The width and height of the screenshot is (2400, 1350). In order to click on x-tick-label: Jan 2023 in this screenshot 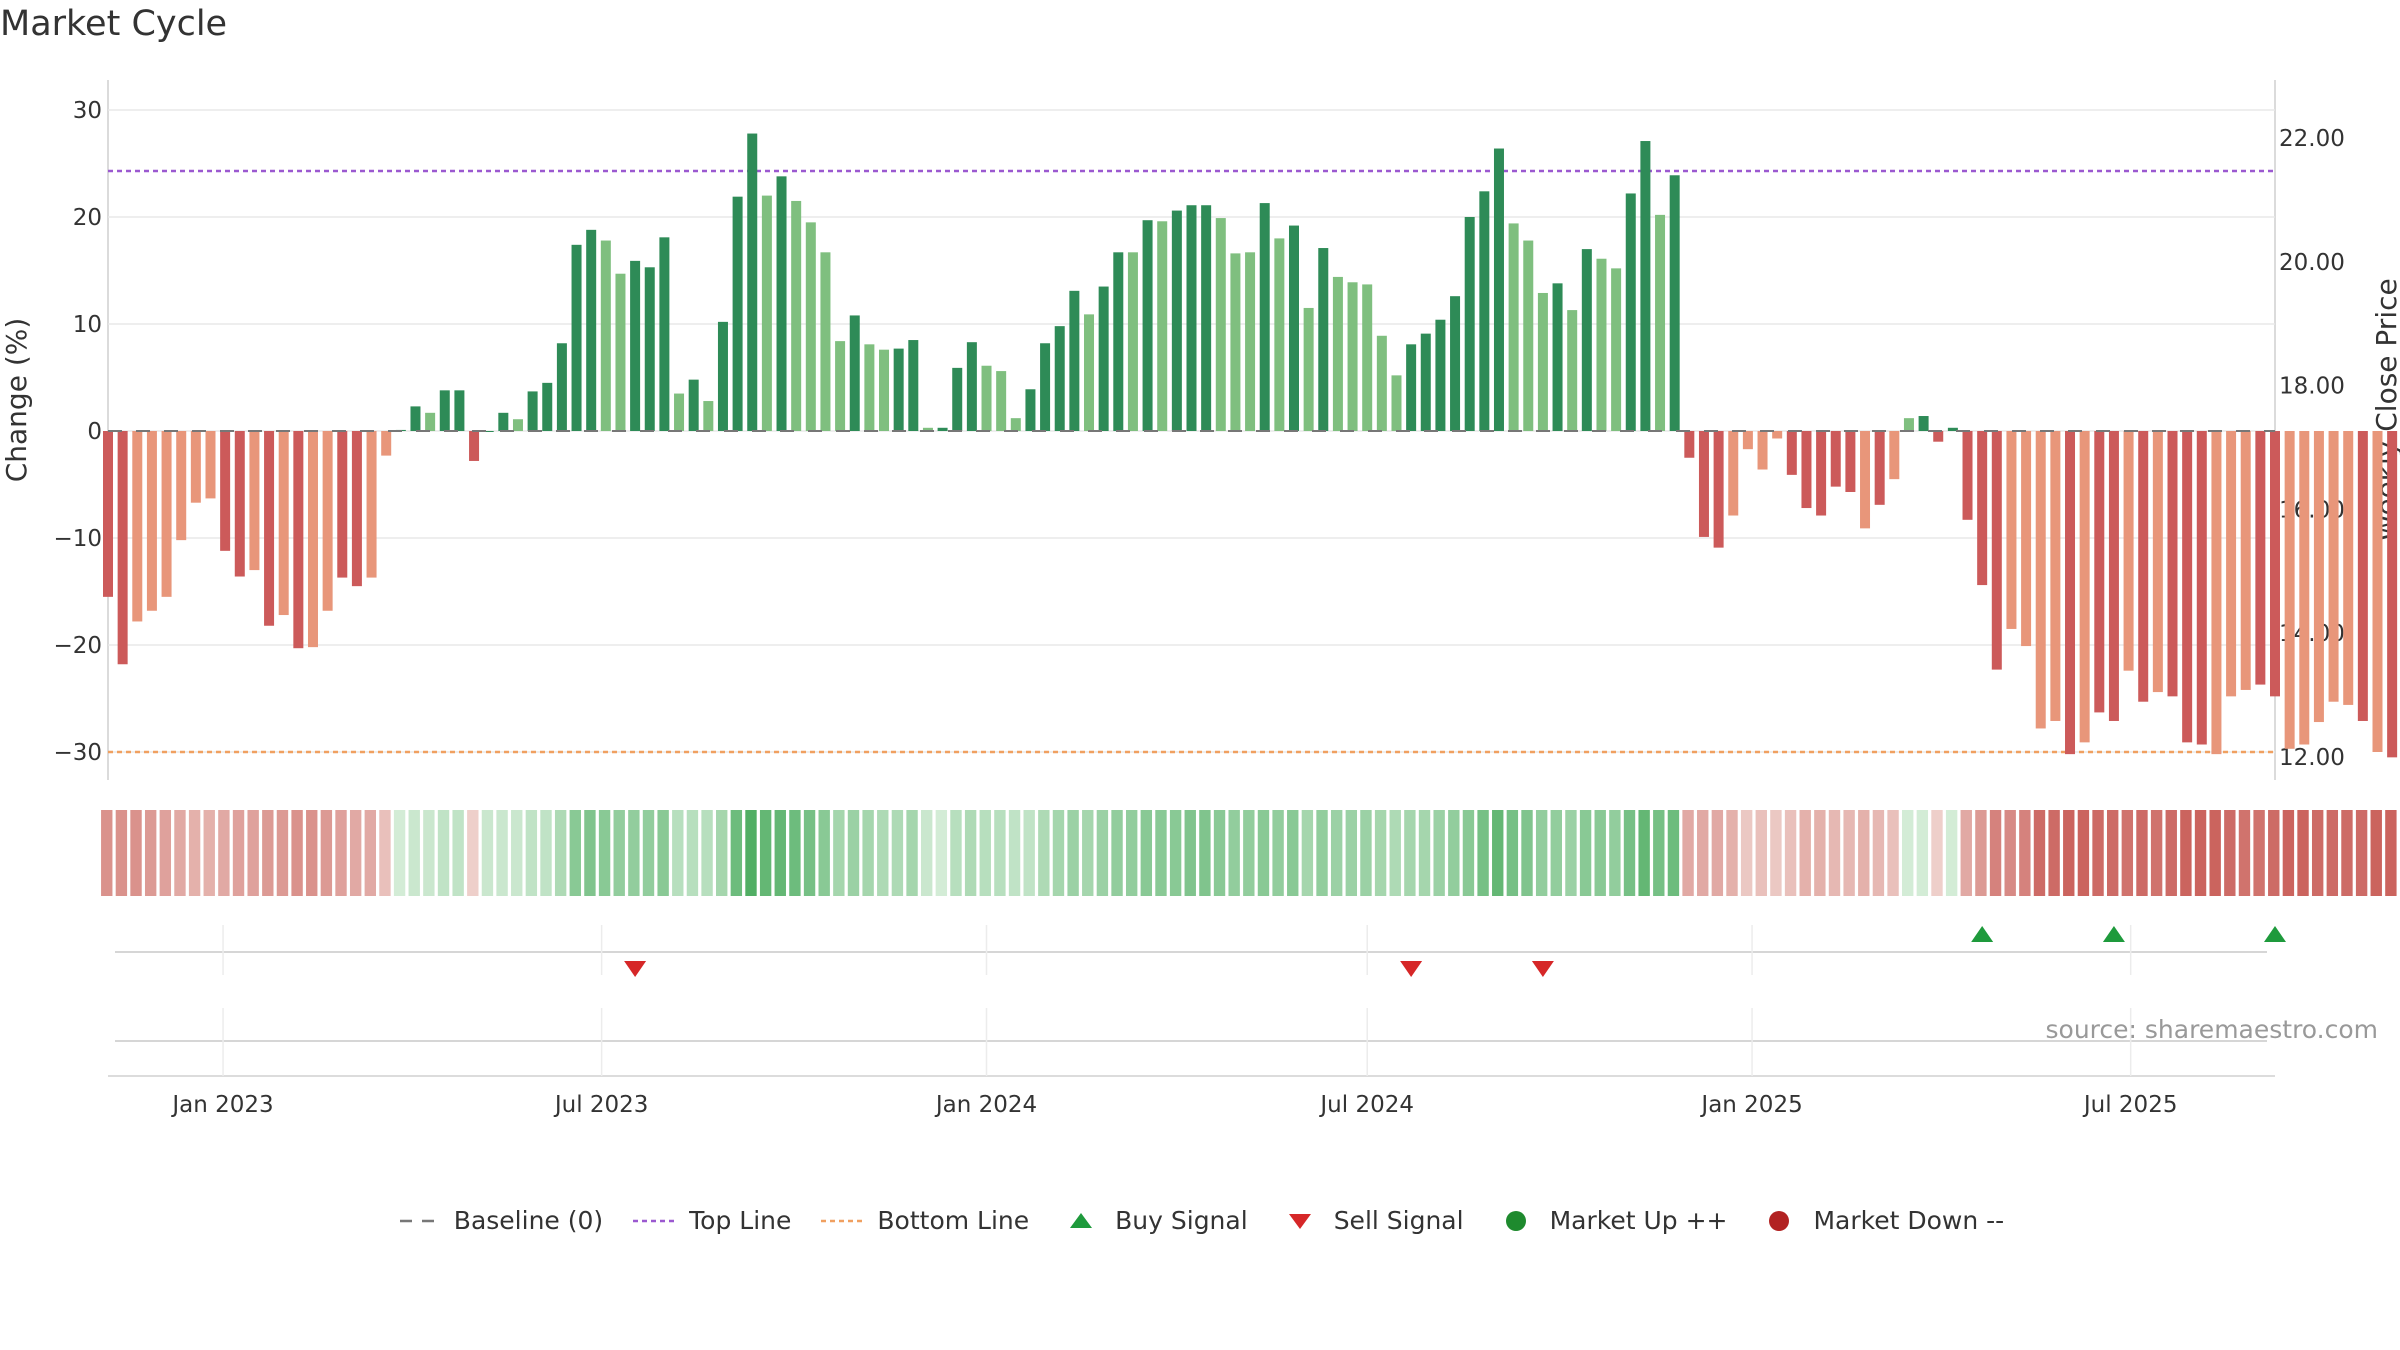, I will do `click(221, 1105)`.